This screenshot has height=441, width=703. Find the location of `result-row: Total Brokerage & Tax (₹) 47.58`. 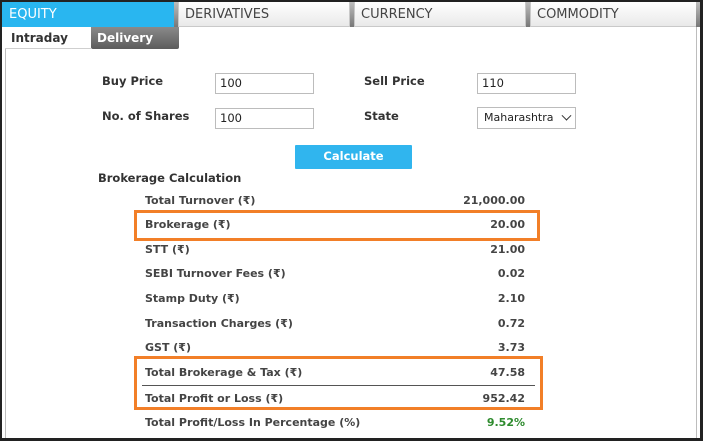

result-row: Total Brokerage & Tax (₹) 47.58 is located at coordinates (335, 374).